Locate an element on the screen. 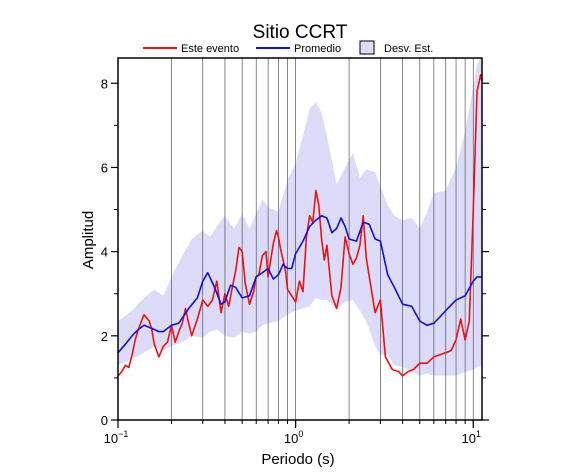 Image resolution: width=586 pixels, height=475 pixels. x-axis-label: Periodo (s) is located at coordinates (297, 459).